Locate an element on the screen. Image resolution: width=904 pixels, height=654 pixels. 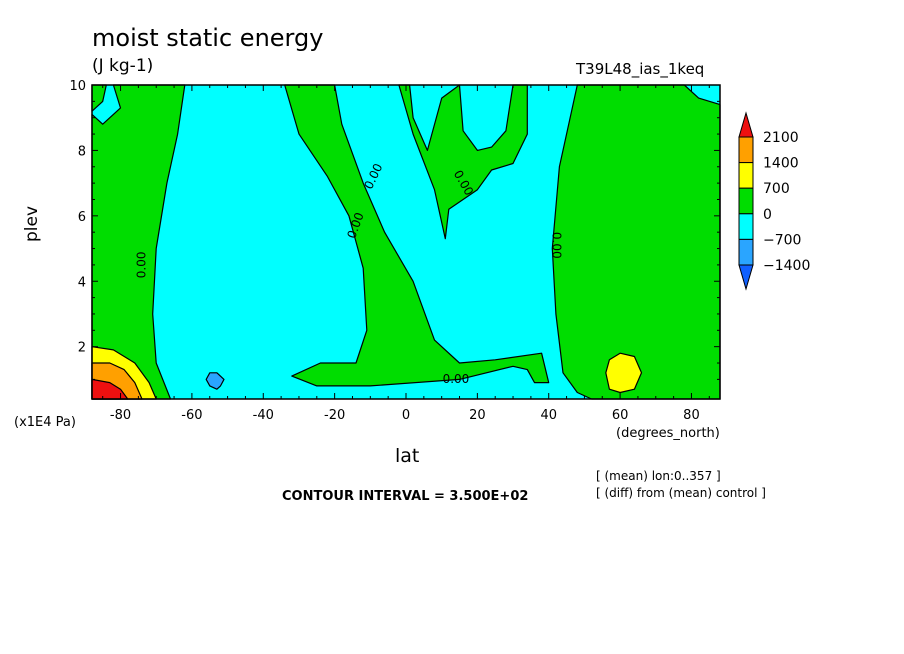
note-longitude-mean: [ (mean) lon:0..357 ] is located at coordinates (658, 476).